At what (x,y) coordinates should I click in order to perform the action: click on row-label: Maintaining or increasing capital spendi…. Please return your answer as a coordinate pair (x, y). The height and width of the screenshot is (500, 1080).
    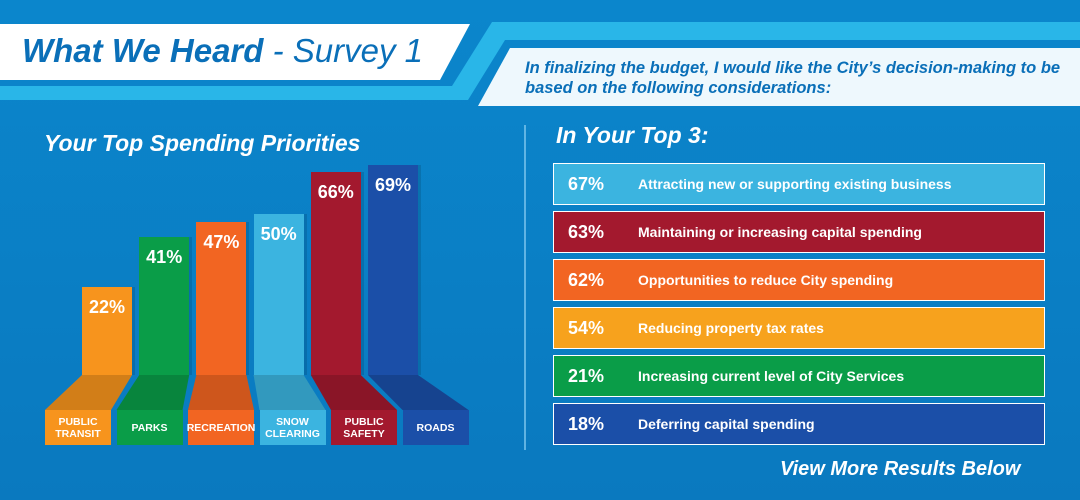
    Looking at the image, I should click on (780, 232).